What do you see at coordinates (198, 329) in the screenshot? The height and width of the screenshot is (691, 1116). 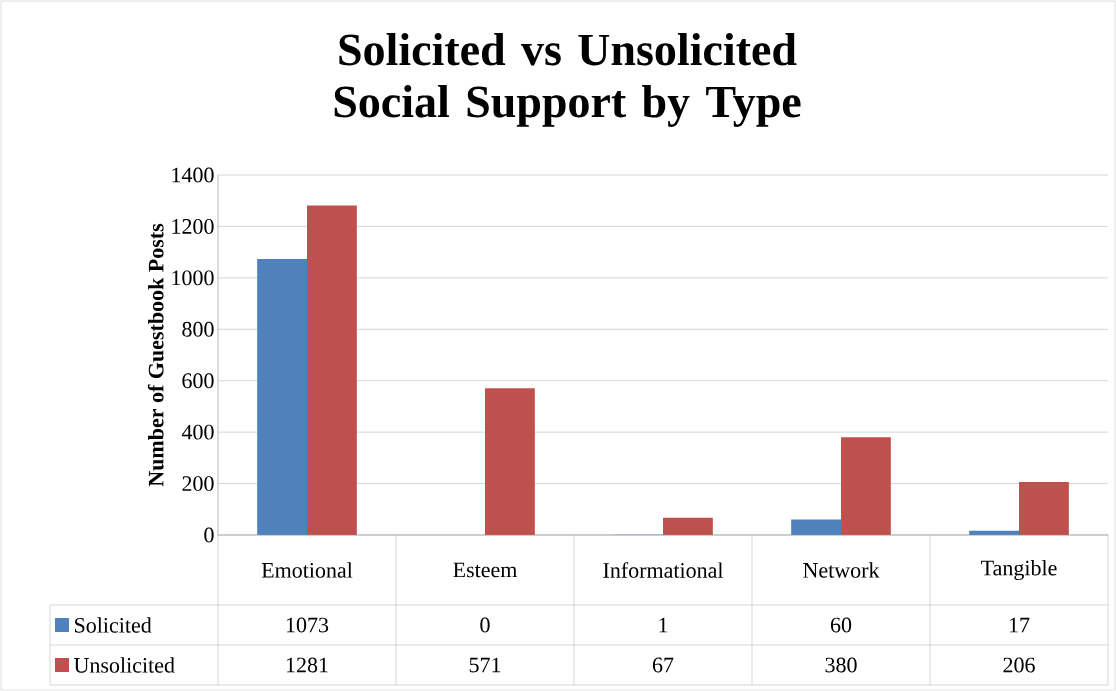 I see `y-tick-label: 800` at bounding box center [198, 329].